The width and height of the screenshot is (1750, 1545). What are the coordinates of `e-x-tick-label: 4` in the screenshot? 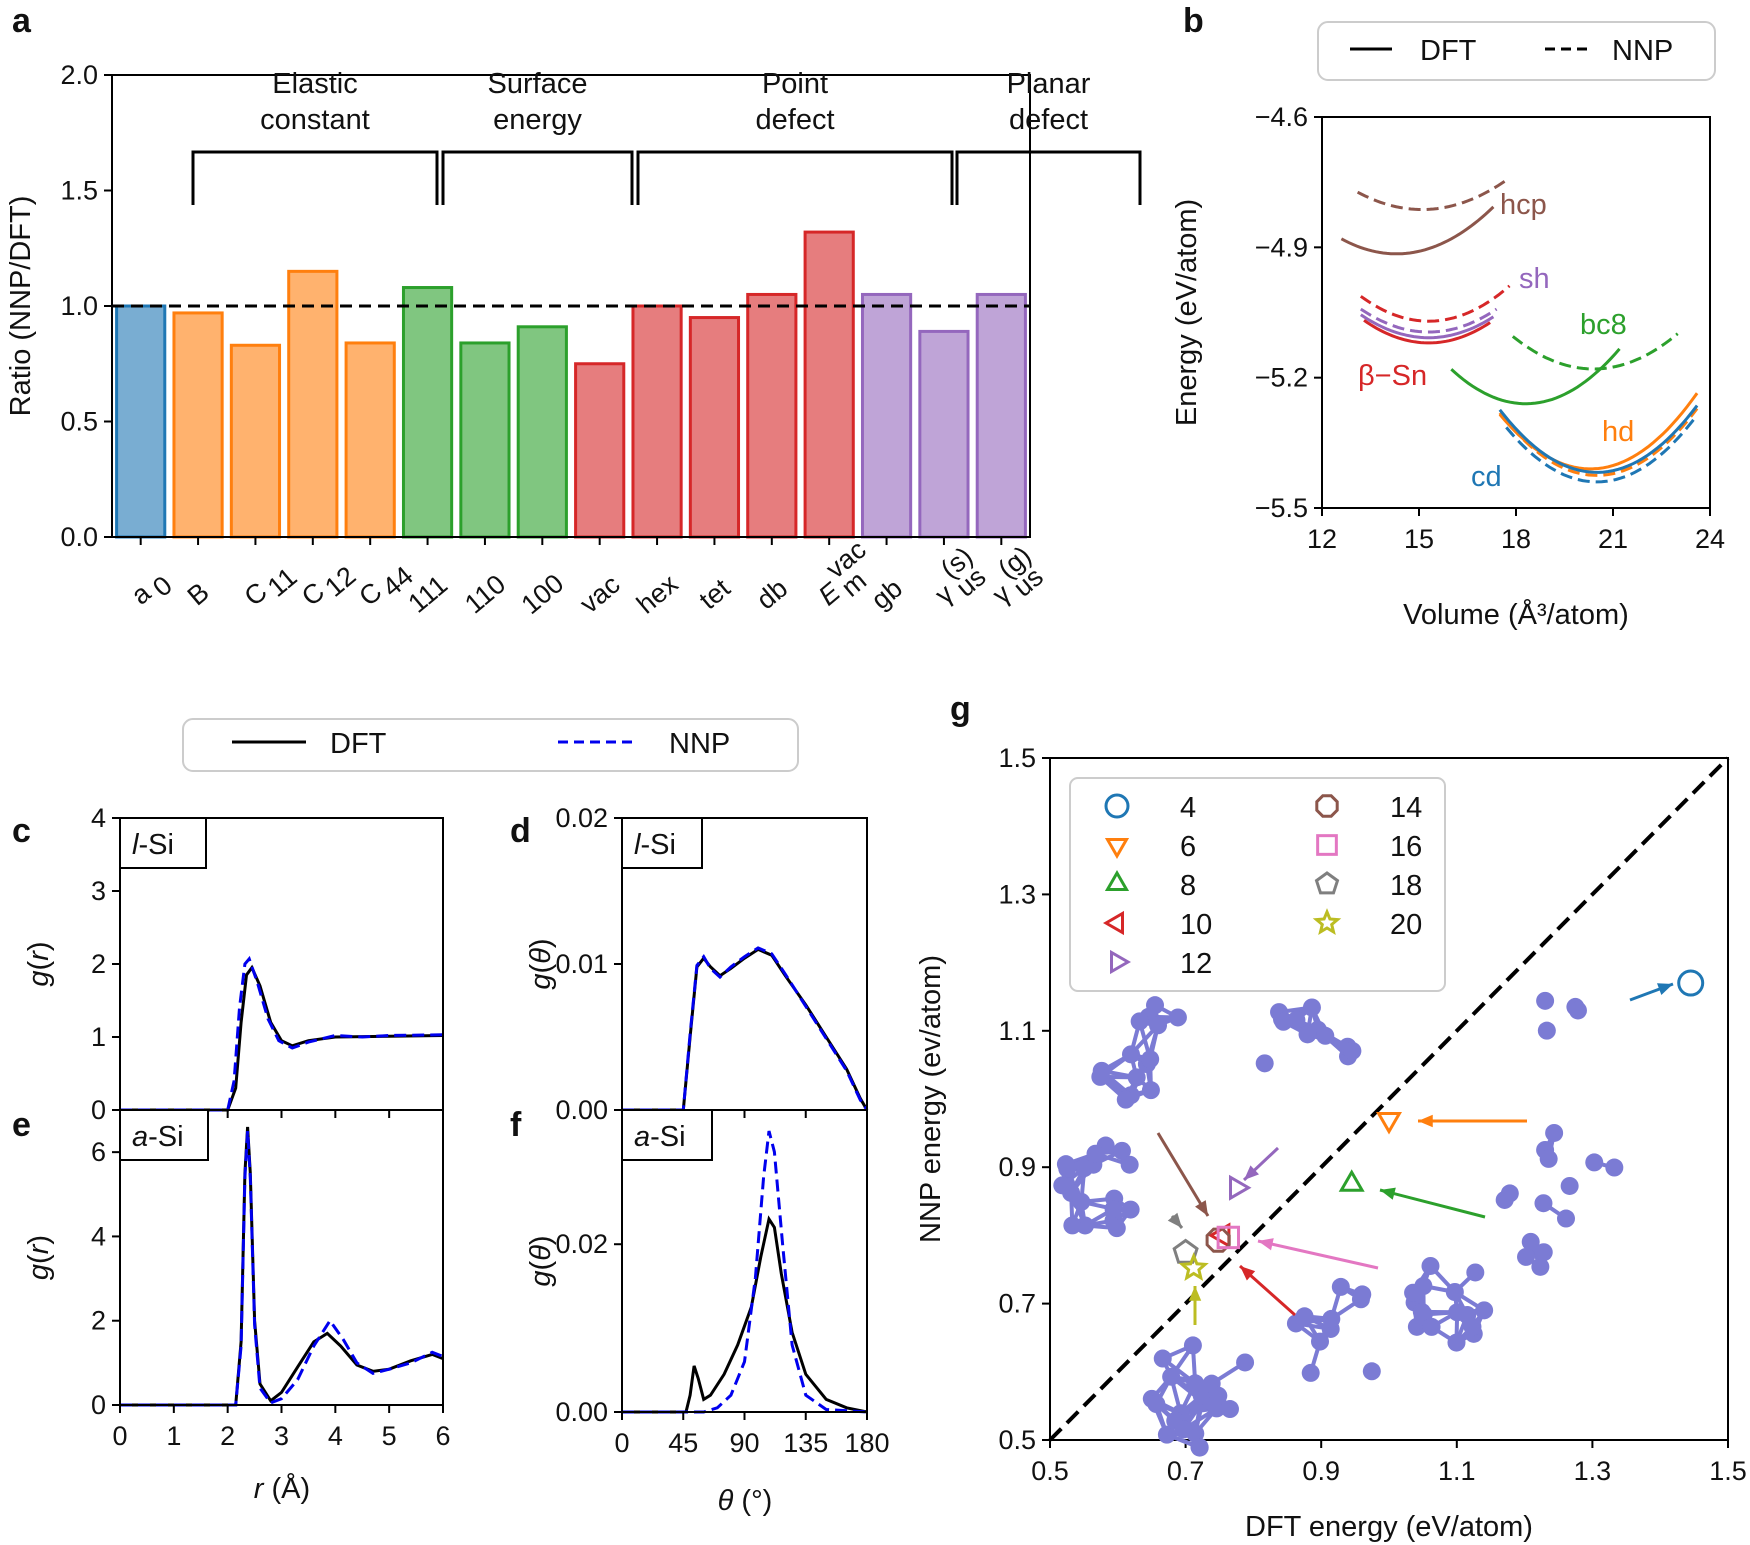 It's located at (335, 1436).